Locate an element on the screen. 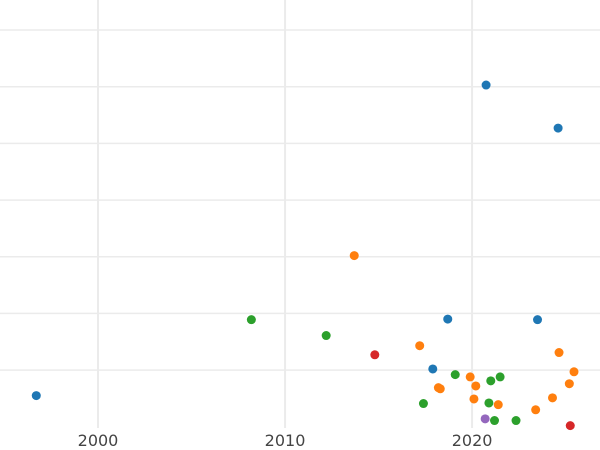  x-axis-ticks: 2000 2010 2020 is located at coordinates (285, 440).